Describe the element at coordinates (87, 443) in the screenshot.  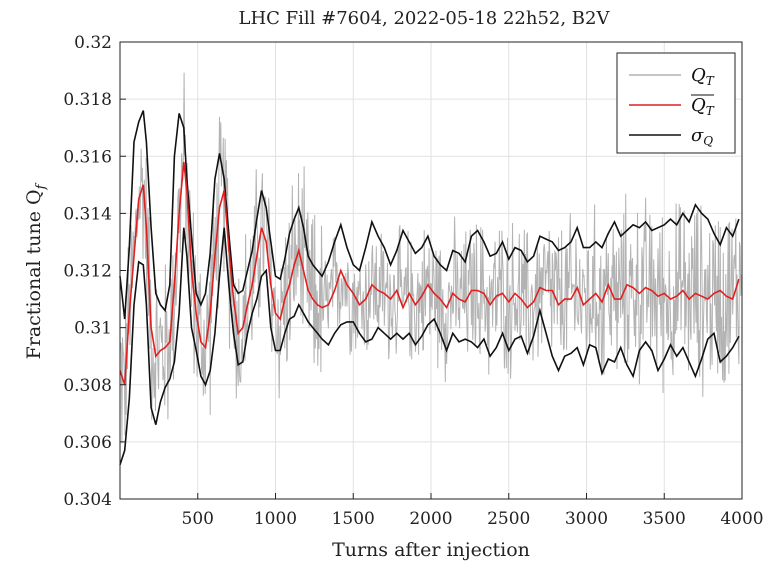
I see `y-tick-label: 0.306` at that location.